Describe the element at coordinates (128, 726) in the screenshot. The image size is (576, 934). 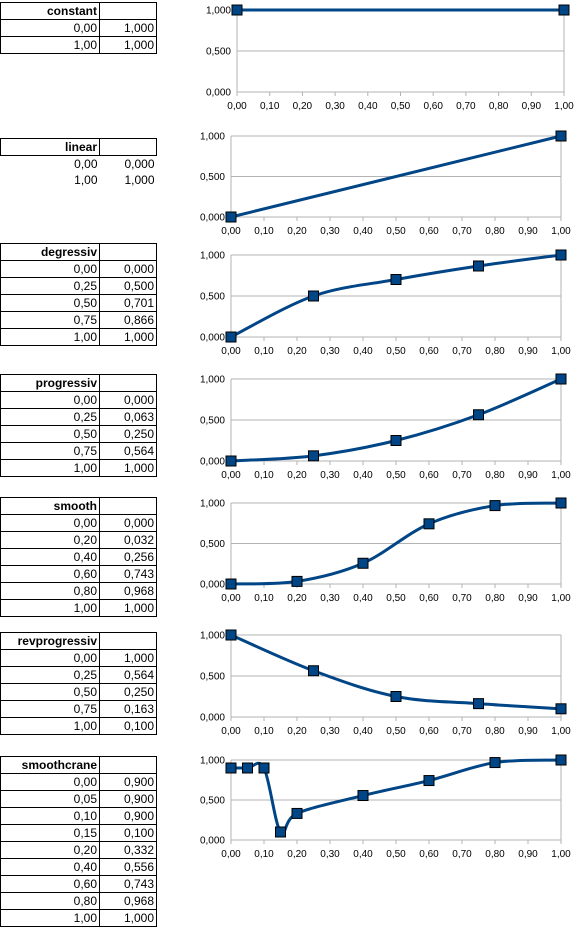
I see `y-value-cell: 0,100` at that location.